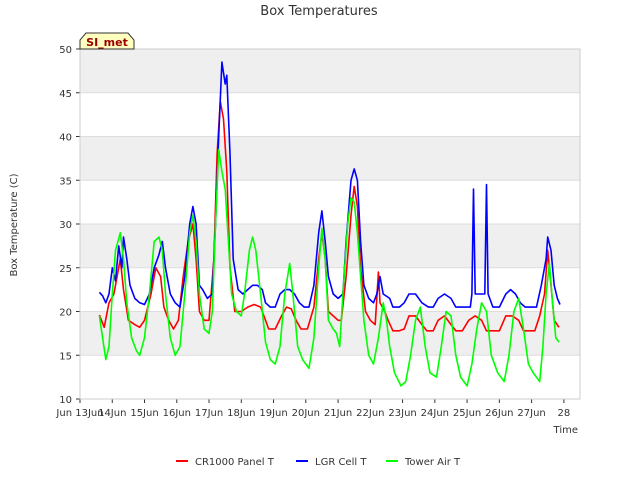  I want to click on x-tick-label: 28, so click(564, 413).